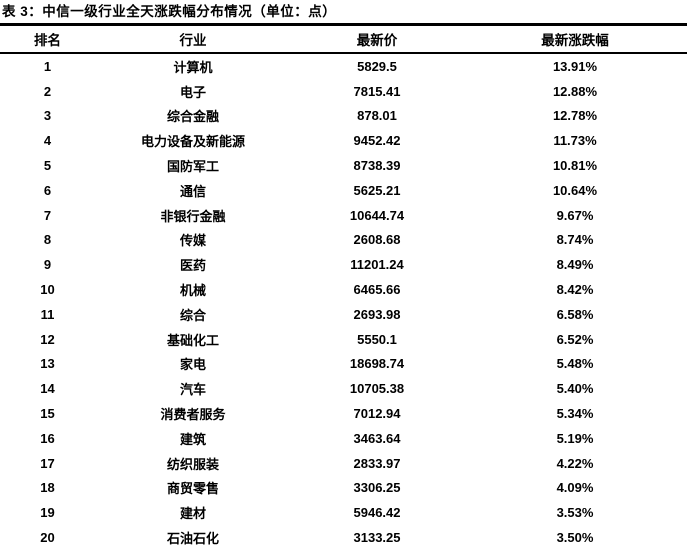 This screenshot has width=687, height=555. What do you see at coordinates (575, 314) in the screenshot?
I see `cell-latest-change: 6.58%` at bounding box center [575, 314].